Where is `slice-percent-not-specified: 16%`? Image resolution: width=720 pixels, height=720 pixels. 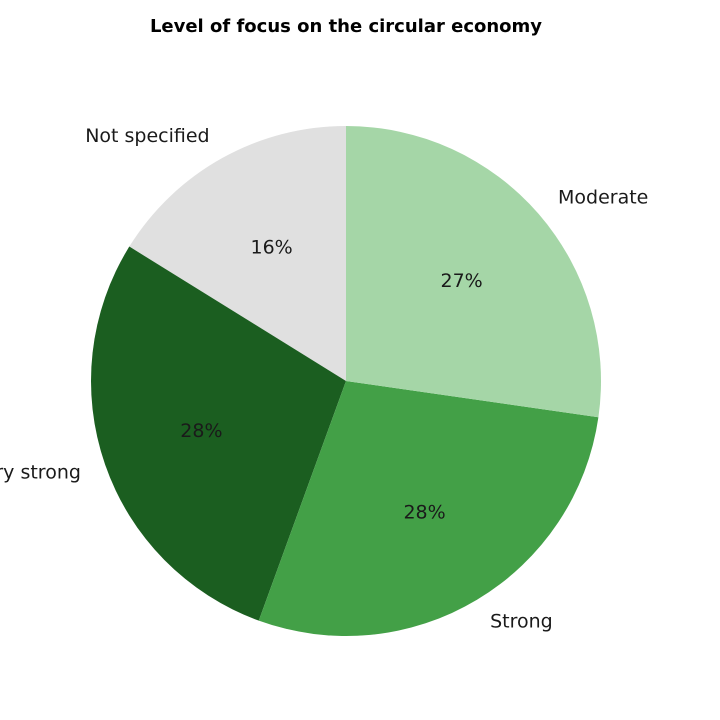
slice-percent-not-specified: 16% is located at coordinates (271, 247).